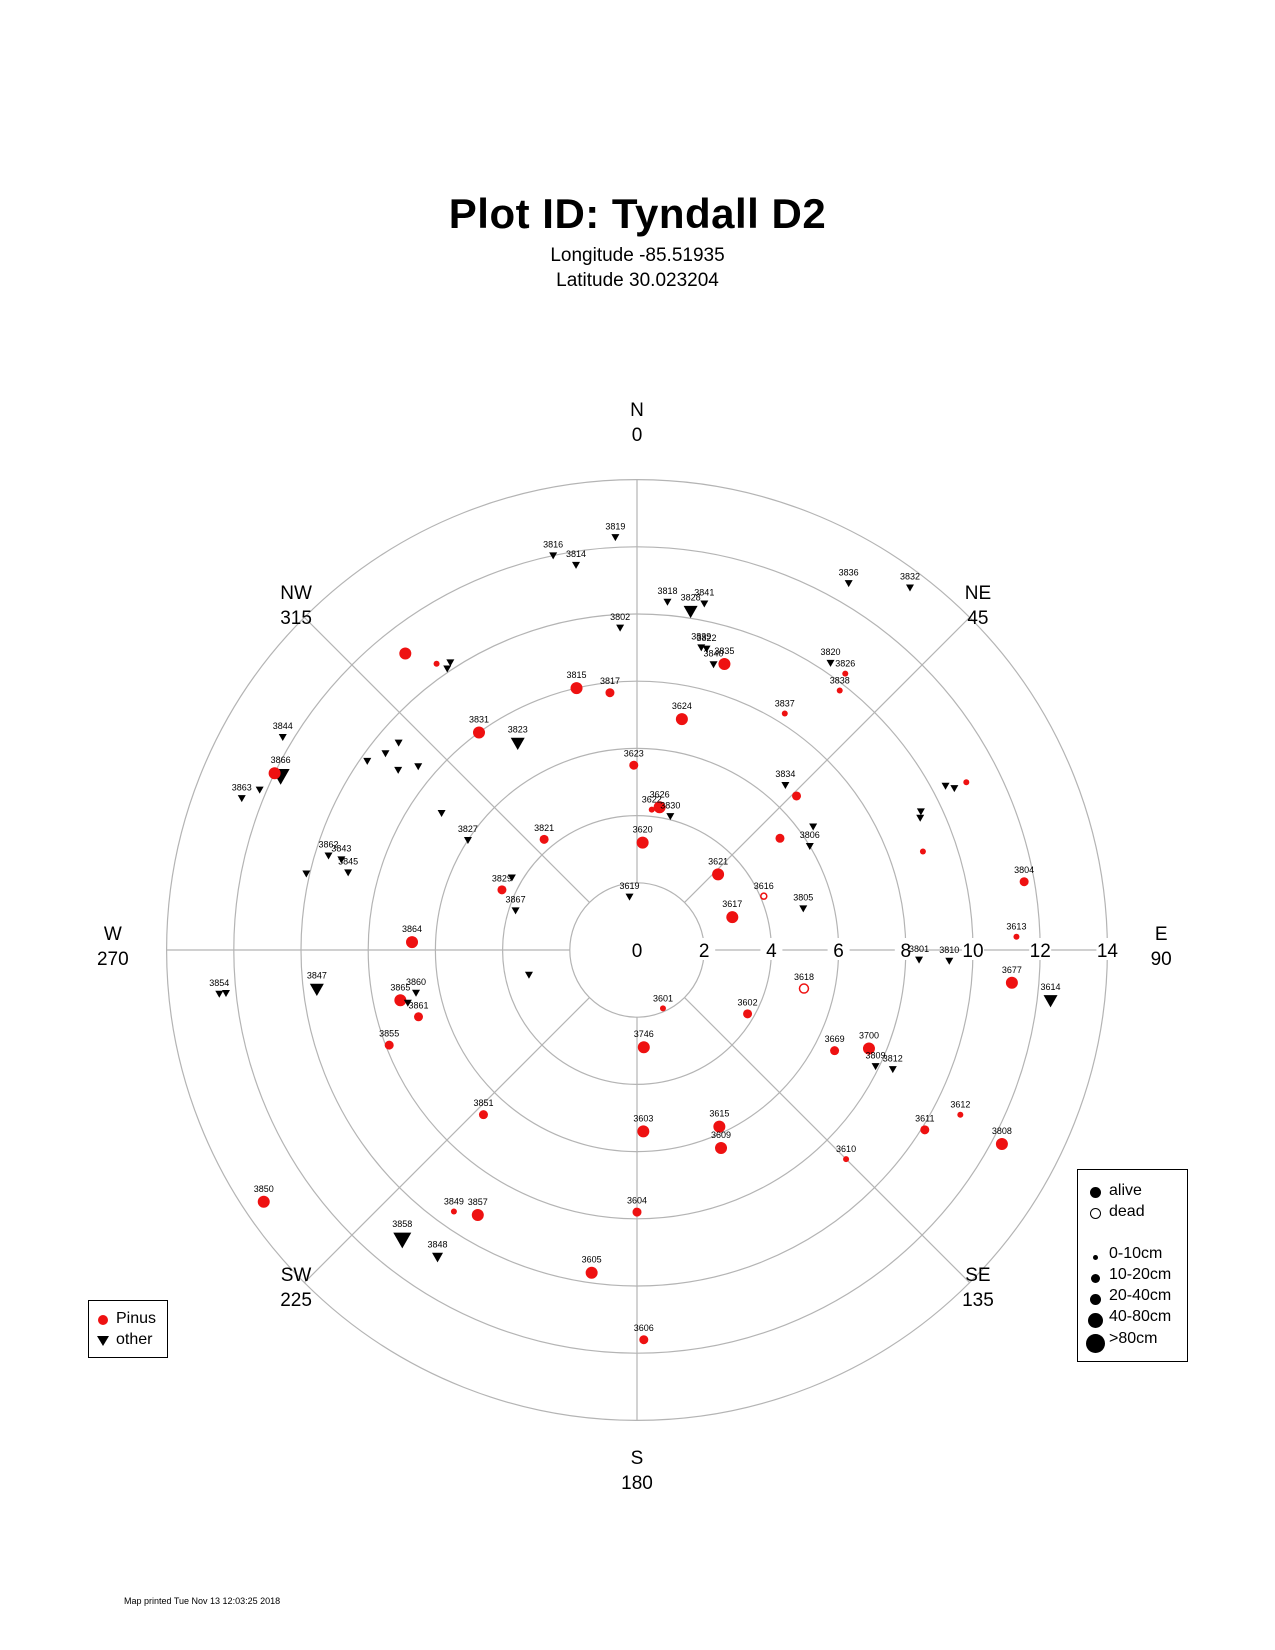  I want to click on tree-3609-marker, so click(721, 1147).